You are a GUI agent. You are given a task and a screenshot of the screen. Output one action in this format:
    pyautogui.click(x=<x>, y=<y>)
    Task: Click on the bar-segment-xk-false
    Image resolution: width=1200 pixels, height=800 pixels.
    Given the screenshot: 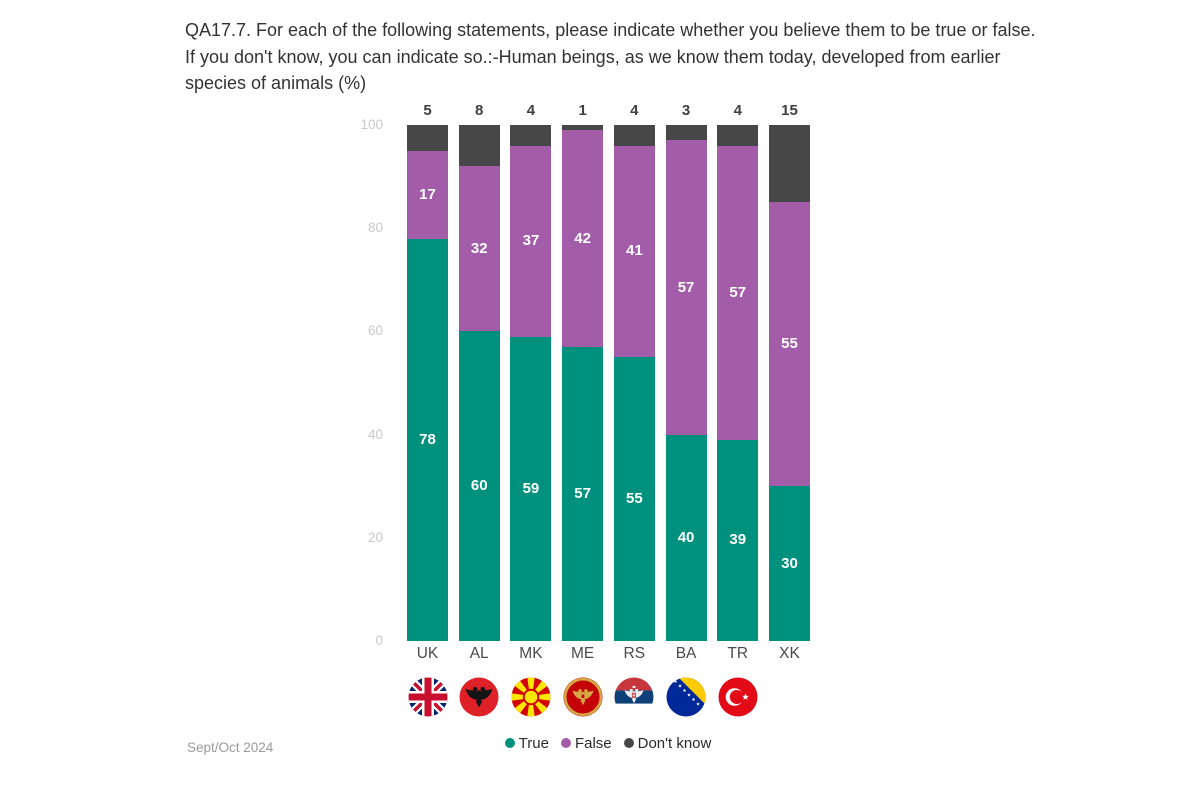 What is the action you would take?
    pyautogui.click(x=789, y=344)
    